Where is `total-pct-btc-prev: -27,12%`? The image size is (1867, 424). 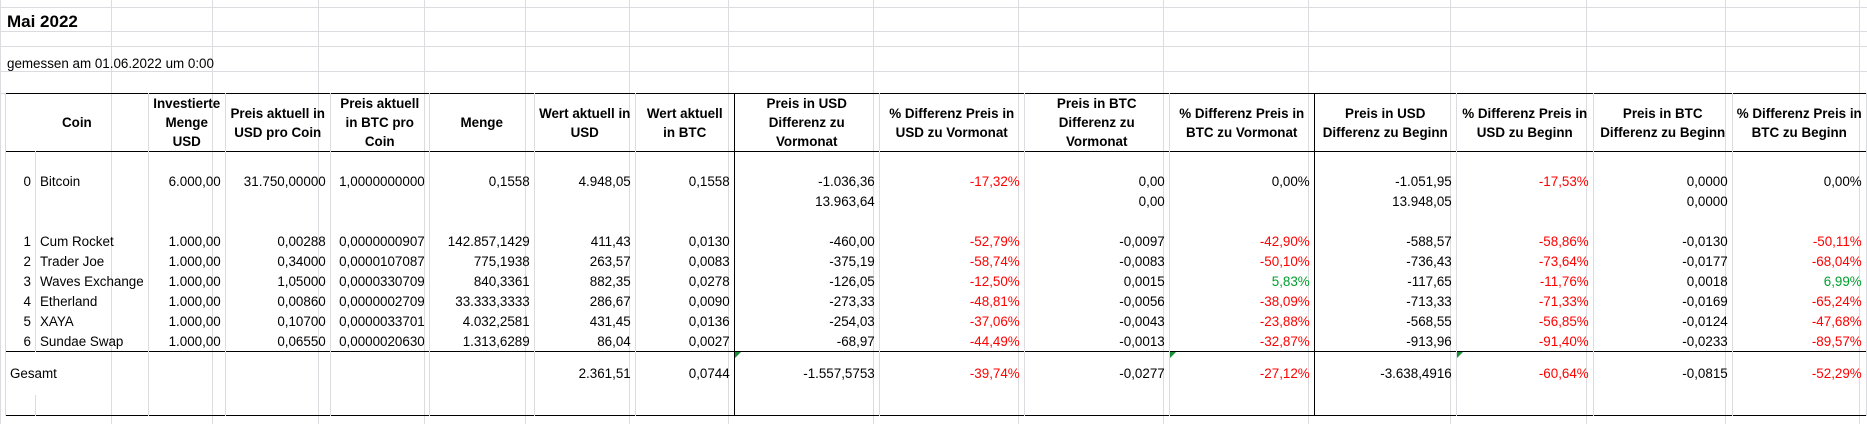 total-pct-btc-prev: -27,12% is located at coordinates (1241, 373).